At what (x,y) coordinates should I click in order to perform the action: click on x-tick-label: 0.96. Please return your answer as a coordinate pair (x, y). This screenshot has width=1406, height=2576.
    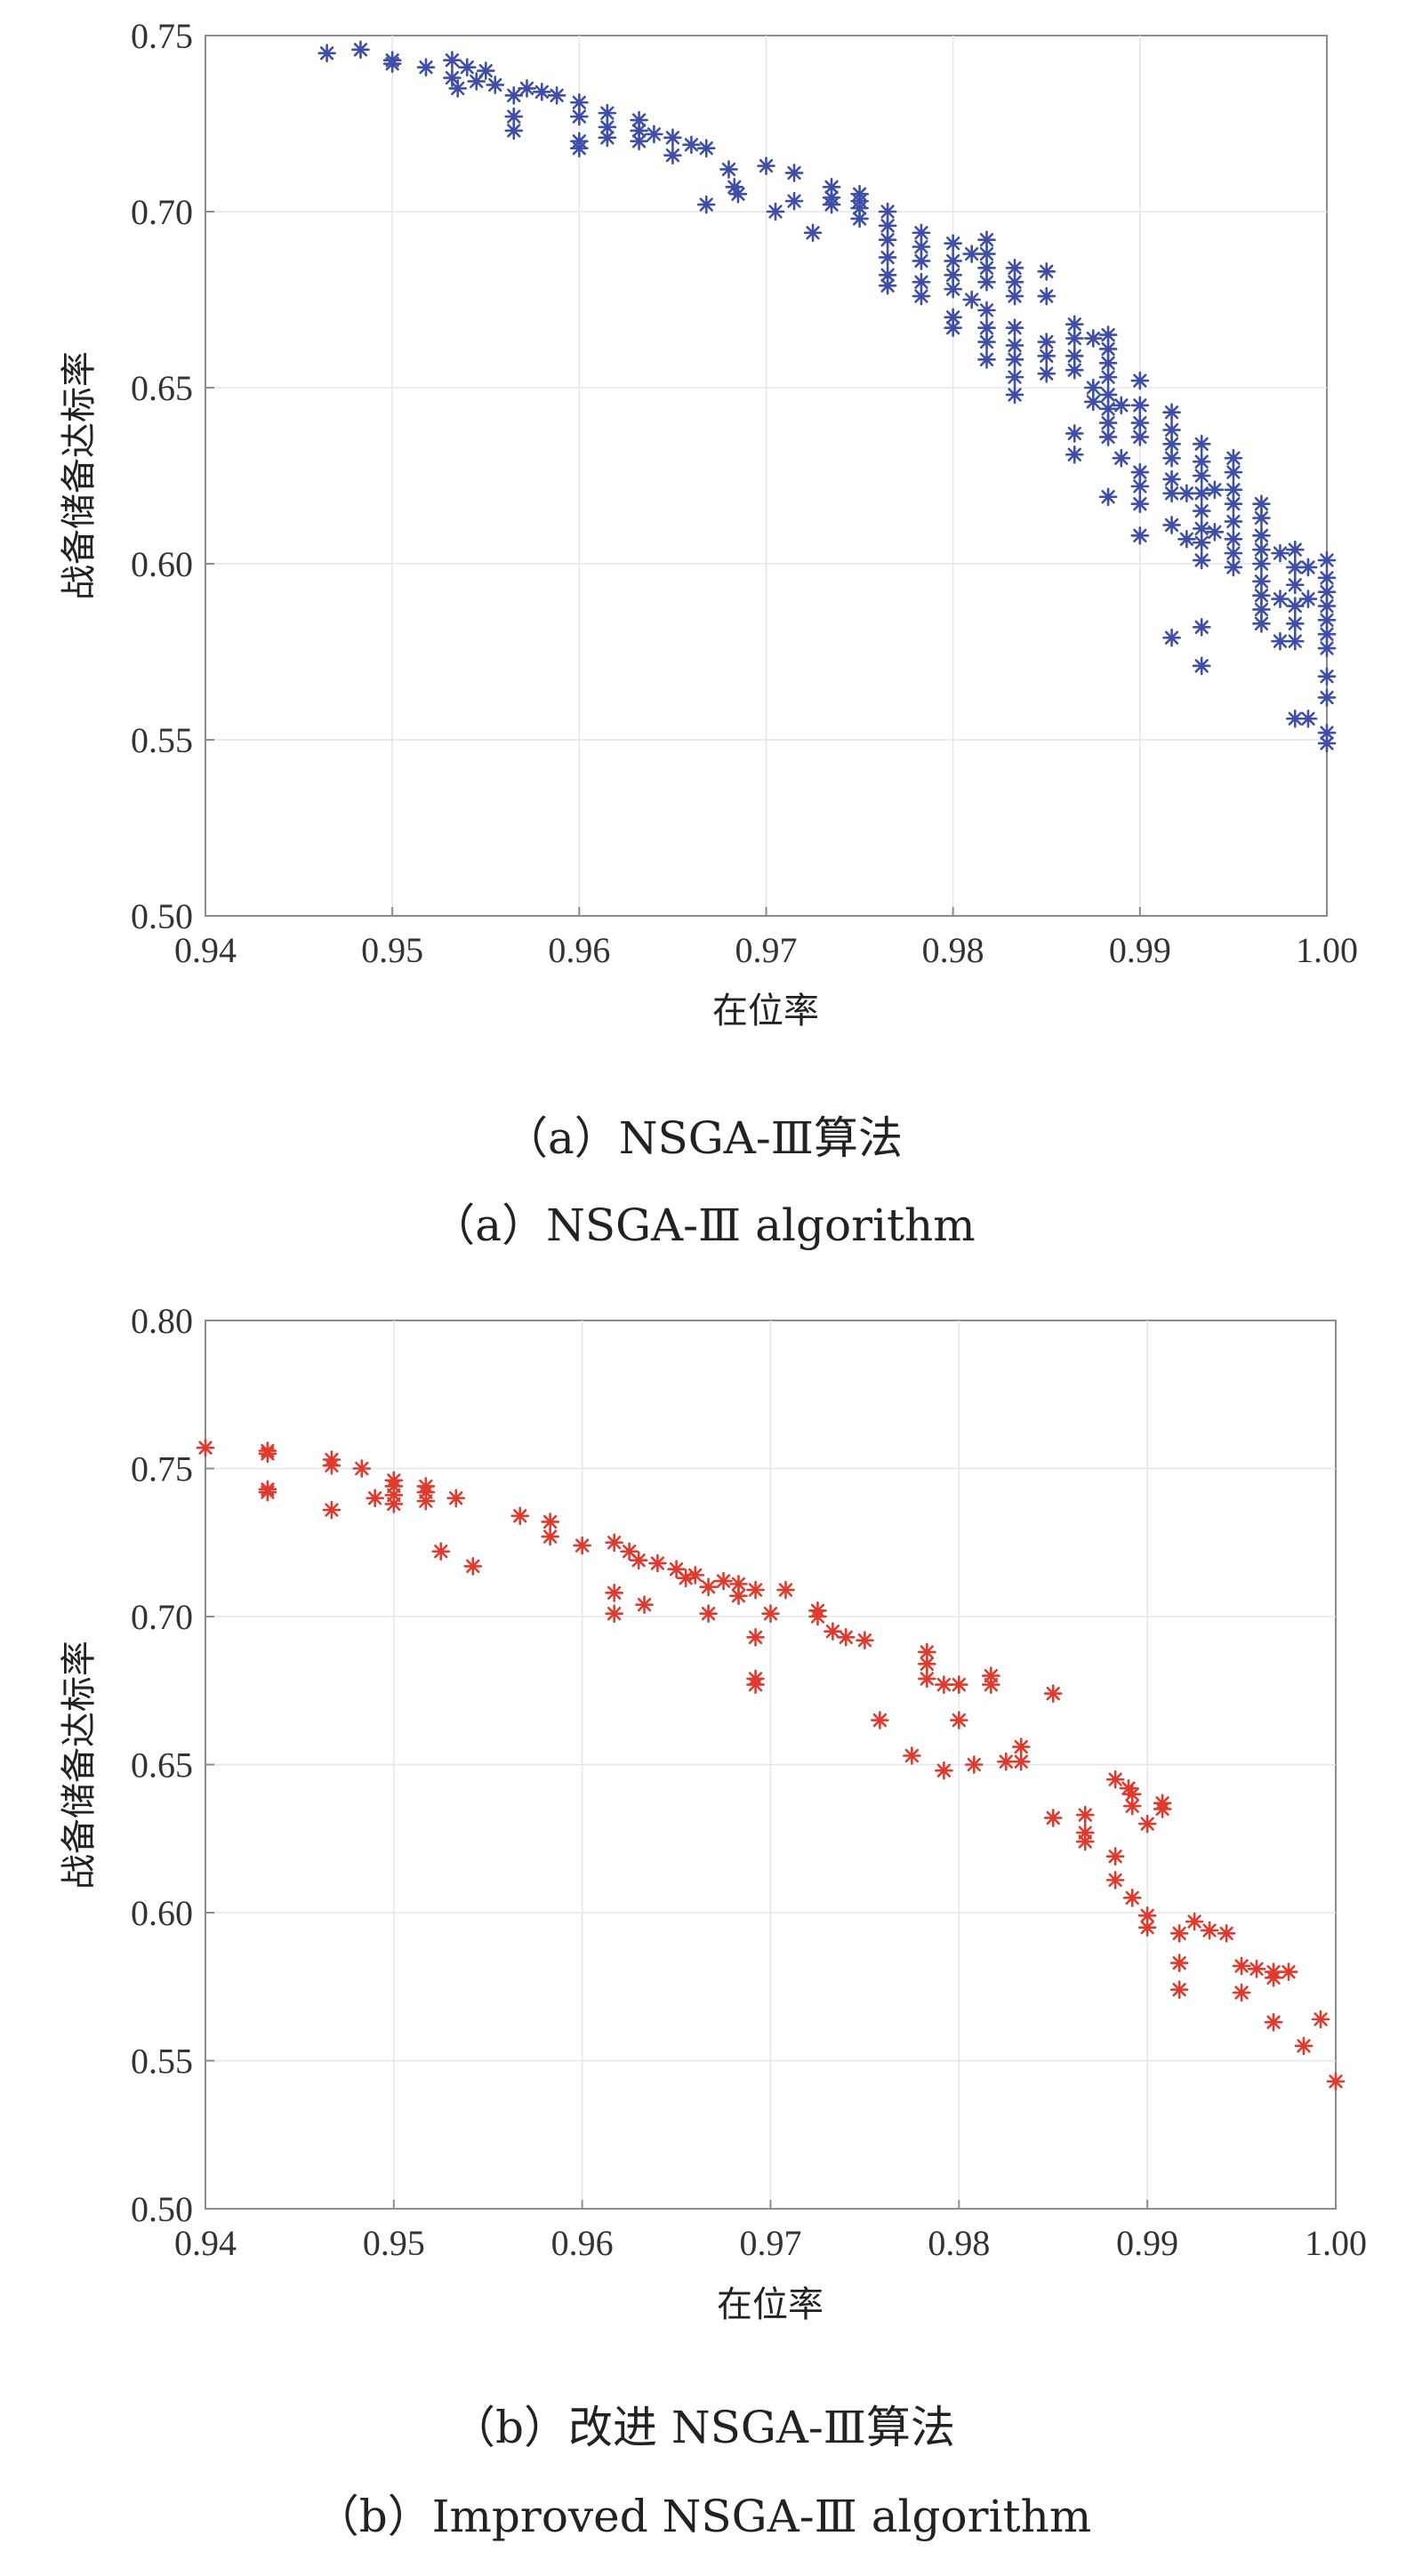
    Looking at the image, I should click on (579, 950).